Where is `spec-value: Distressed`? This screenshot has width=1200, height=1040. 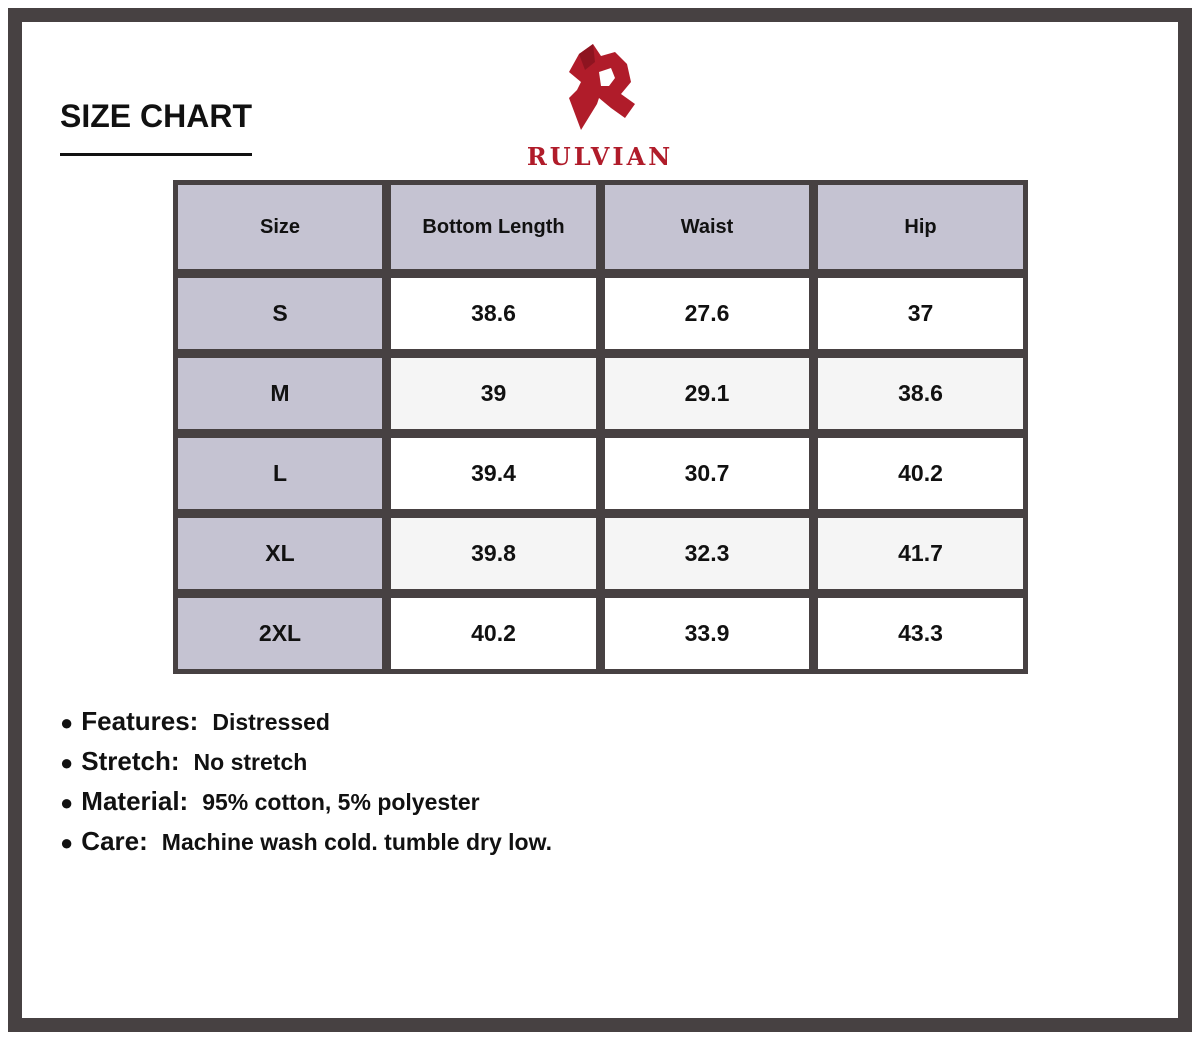 spec-value: Distressed is located at coordinates (271, 722).